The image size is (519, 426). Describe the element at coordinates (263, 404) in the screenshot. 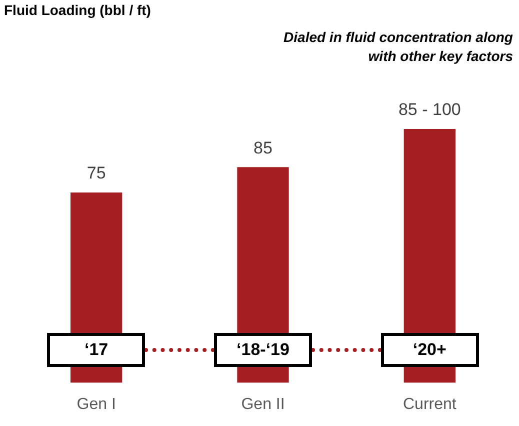

I see `x-tick-label: Gen II` at that location.